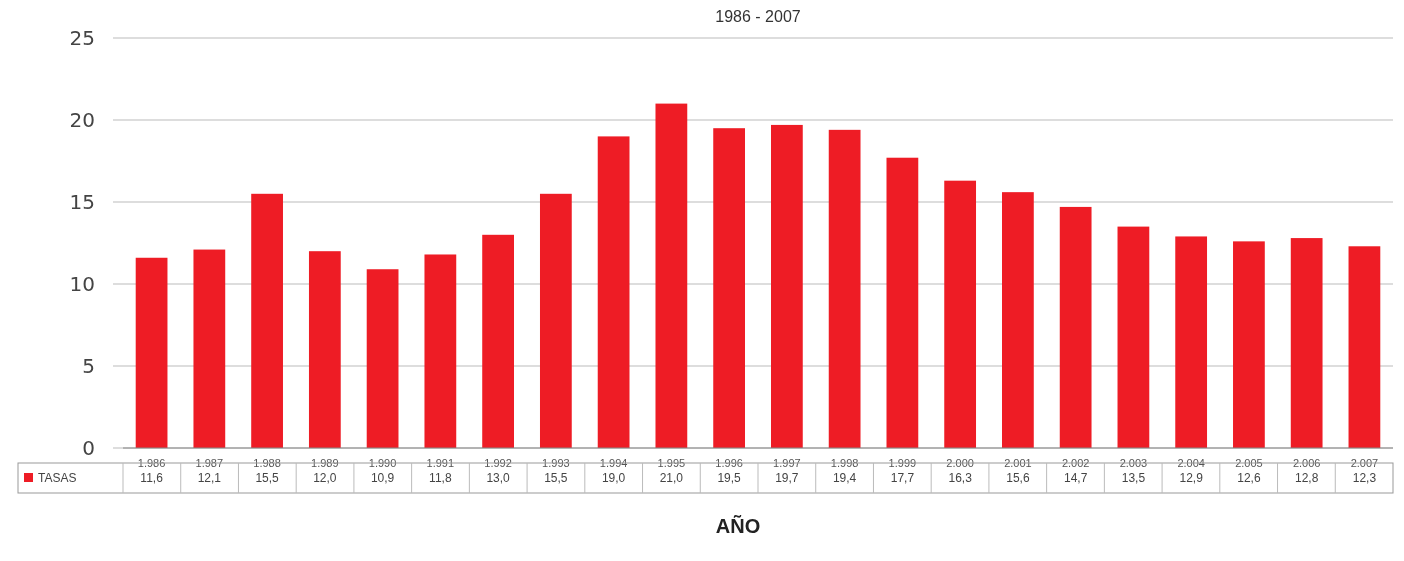 The height and width of the screenshot is (561, 1404). I want to click on x-tick-label: 1.988, so click(267, 462).